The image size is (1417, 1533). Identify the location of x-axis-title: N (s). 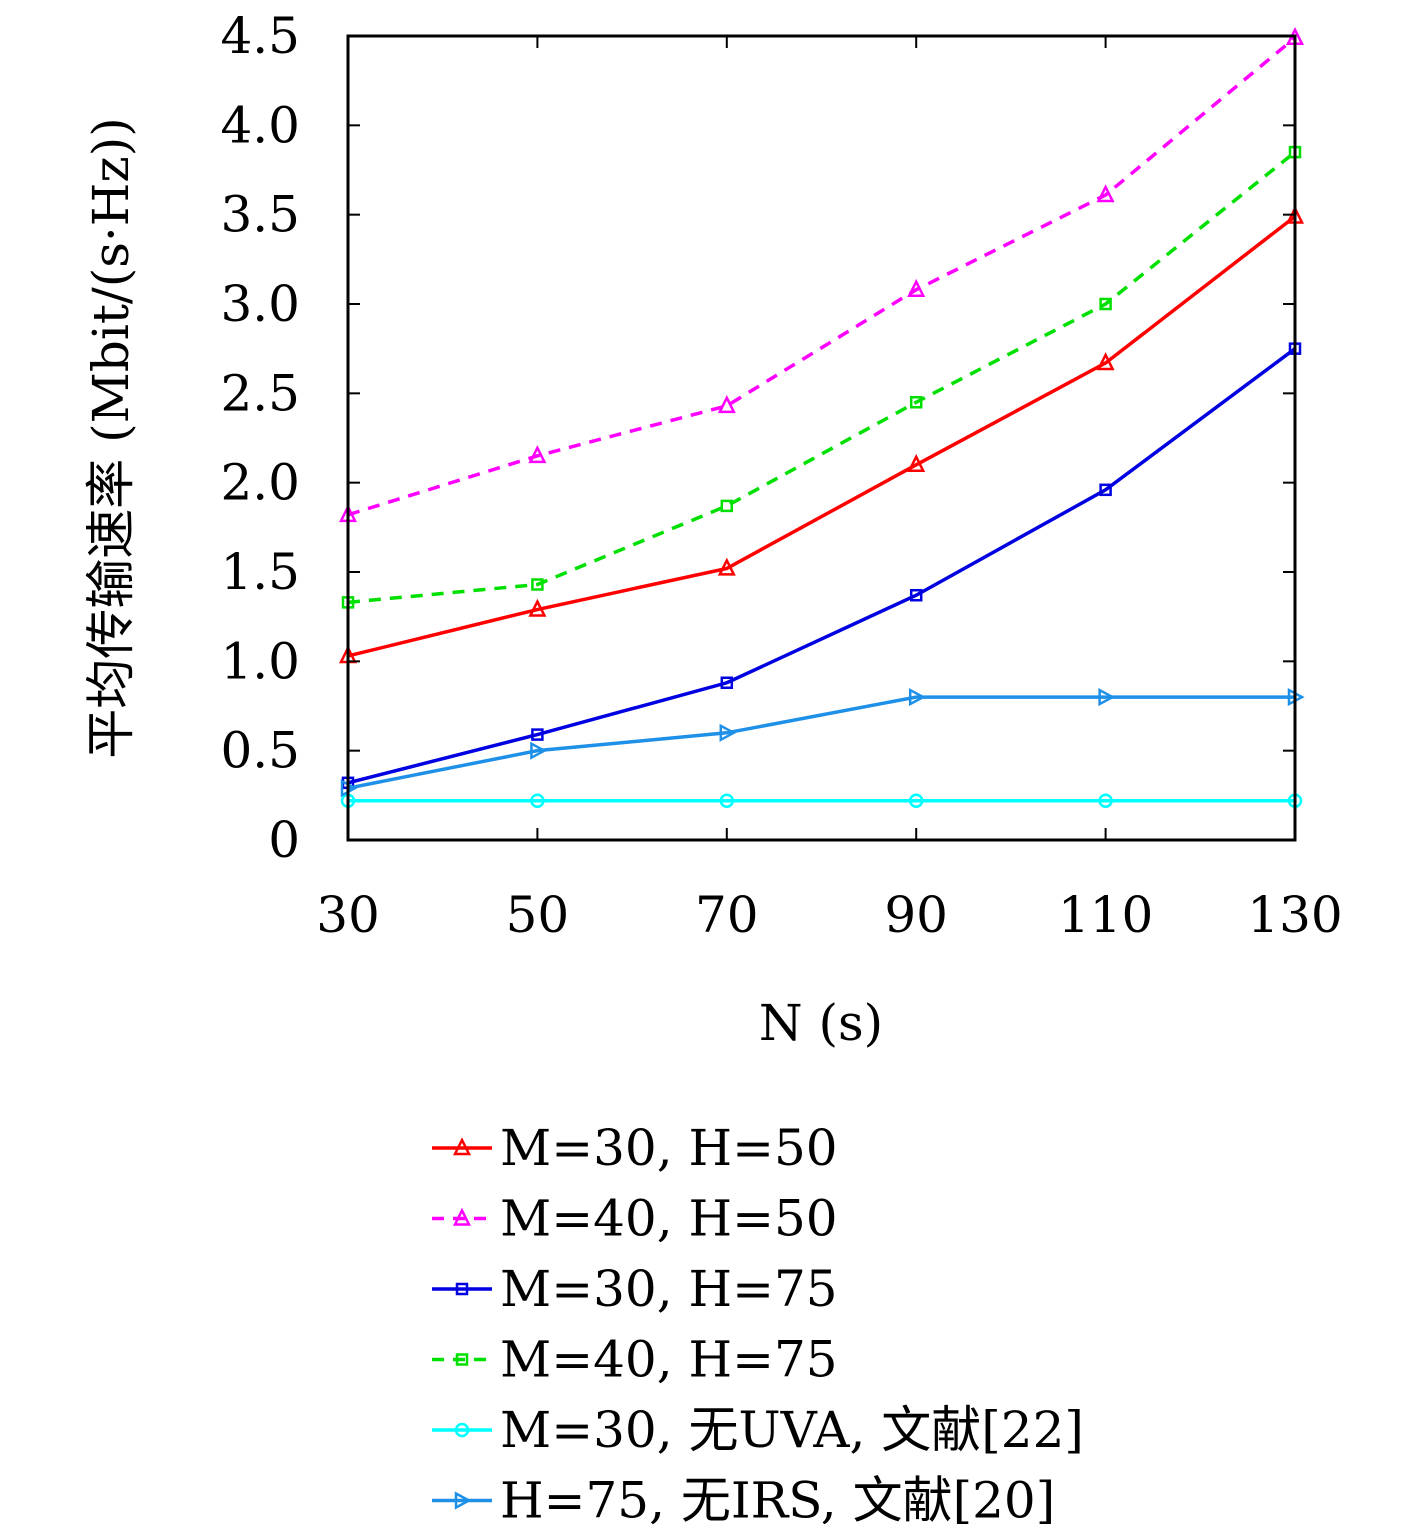
(821, 1023).